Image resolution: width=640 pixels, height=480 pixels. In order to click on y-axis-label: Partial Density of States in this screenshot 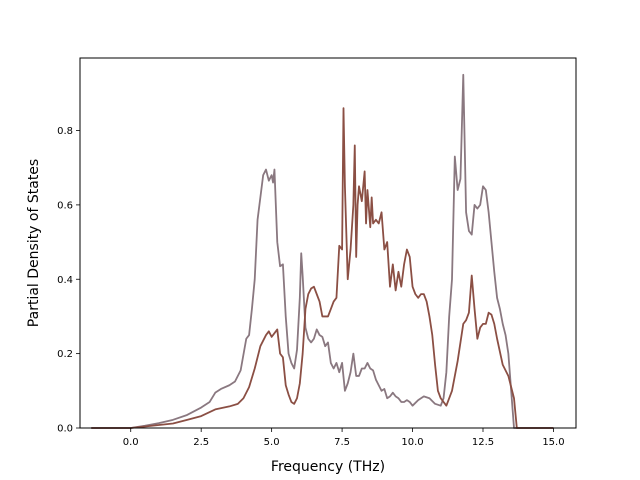, I will do `click(34, 243)`.